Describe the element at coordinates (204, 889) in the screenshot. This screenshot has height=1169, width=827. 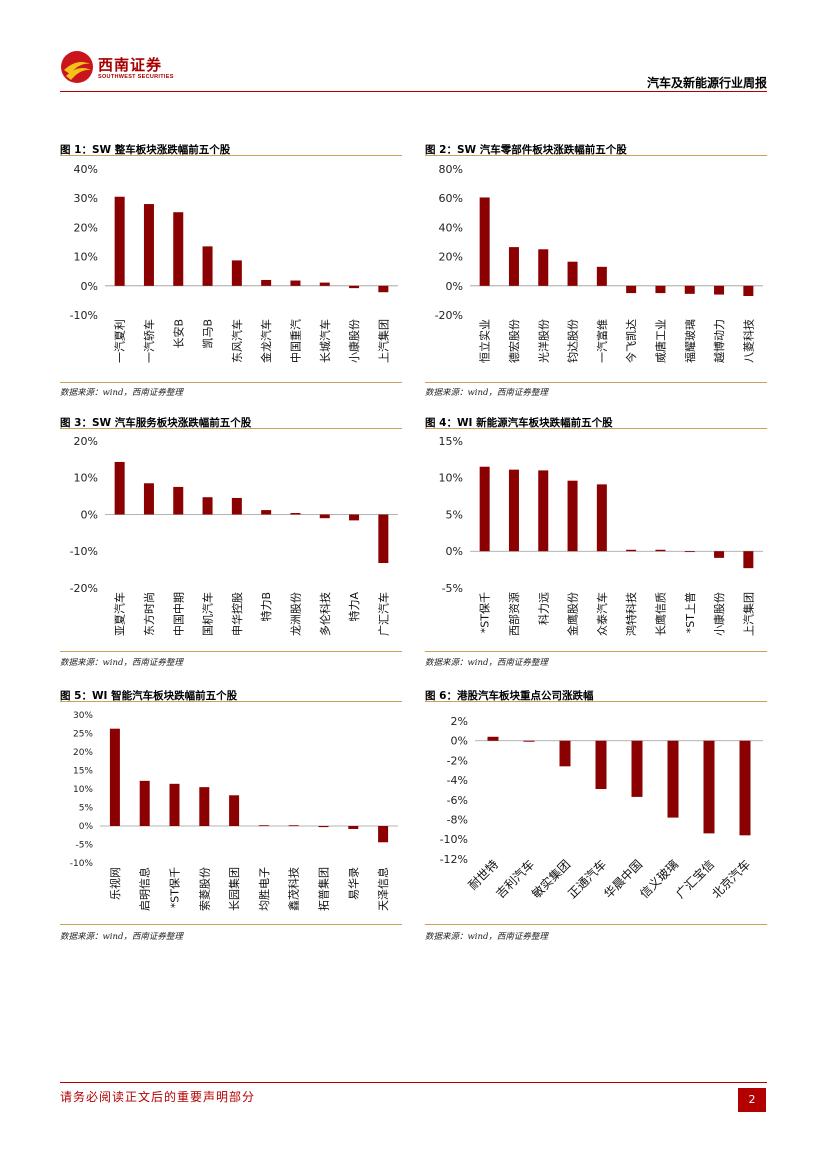
I see `category-label: 索菱股份` at that location.